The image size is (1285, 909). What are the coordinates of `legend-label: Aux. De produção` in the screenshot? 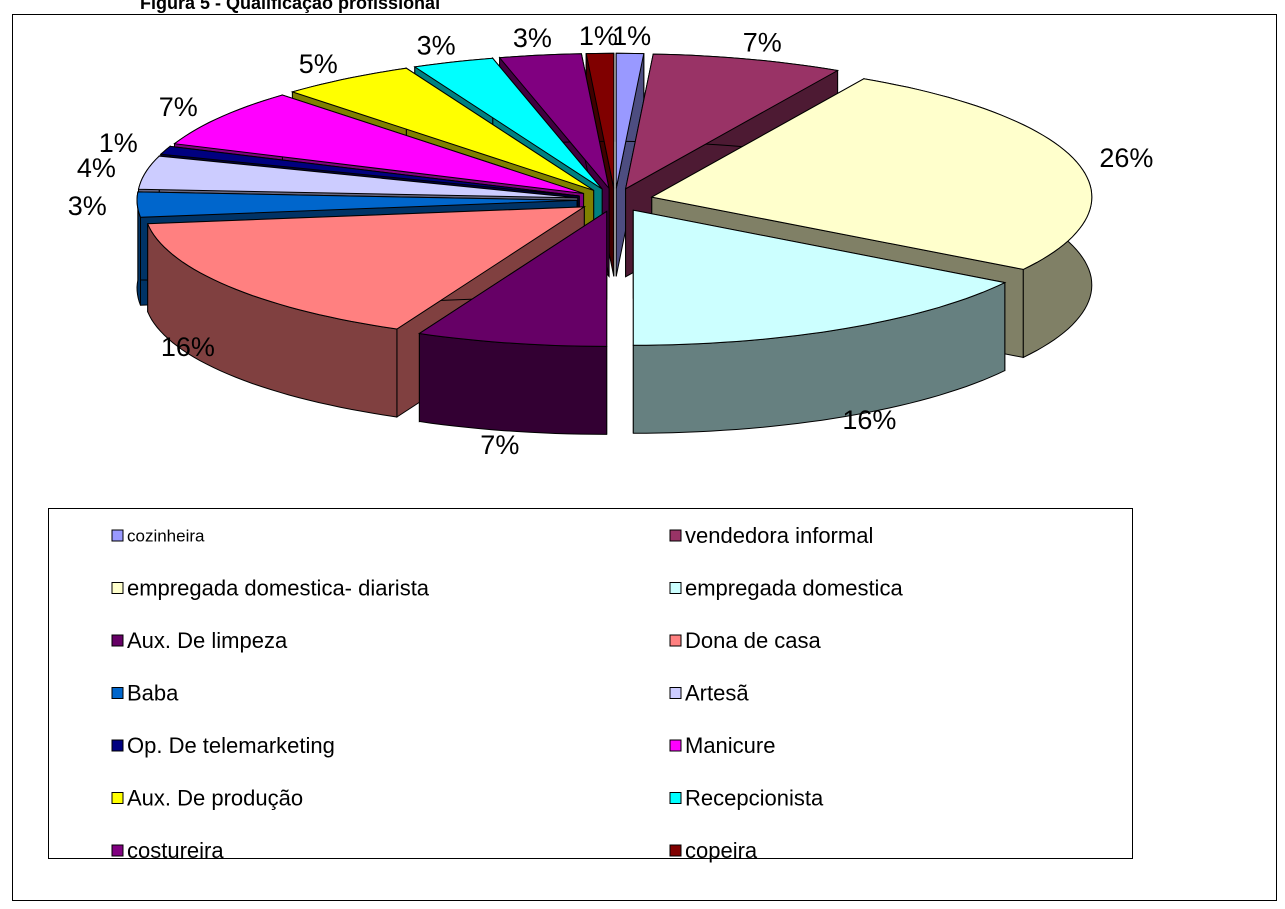 It's located at (215, 797).